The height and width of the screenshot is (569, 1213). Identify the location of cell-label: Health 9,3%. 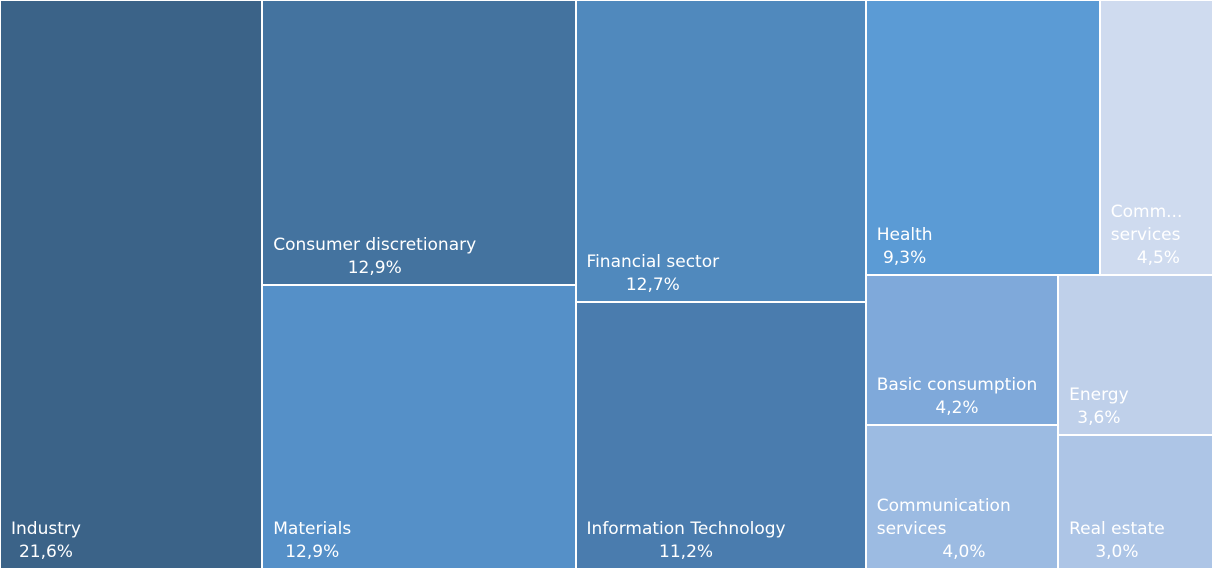
(985, 247).